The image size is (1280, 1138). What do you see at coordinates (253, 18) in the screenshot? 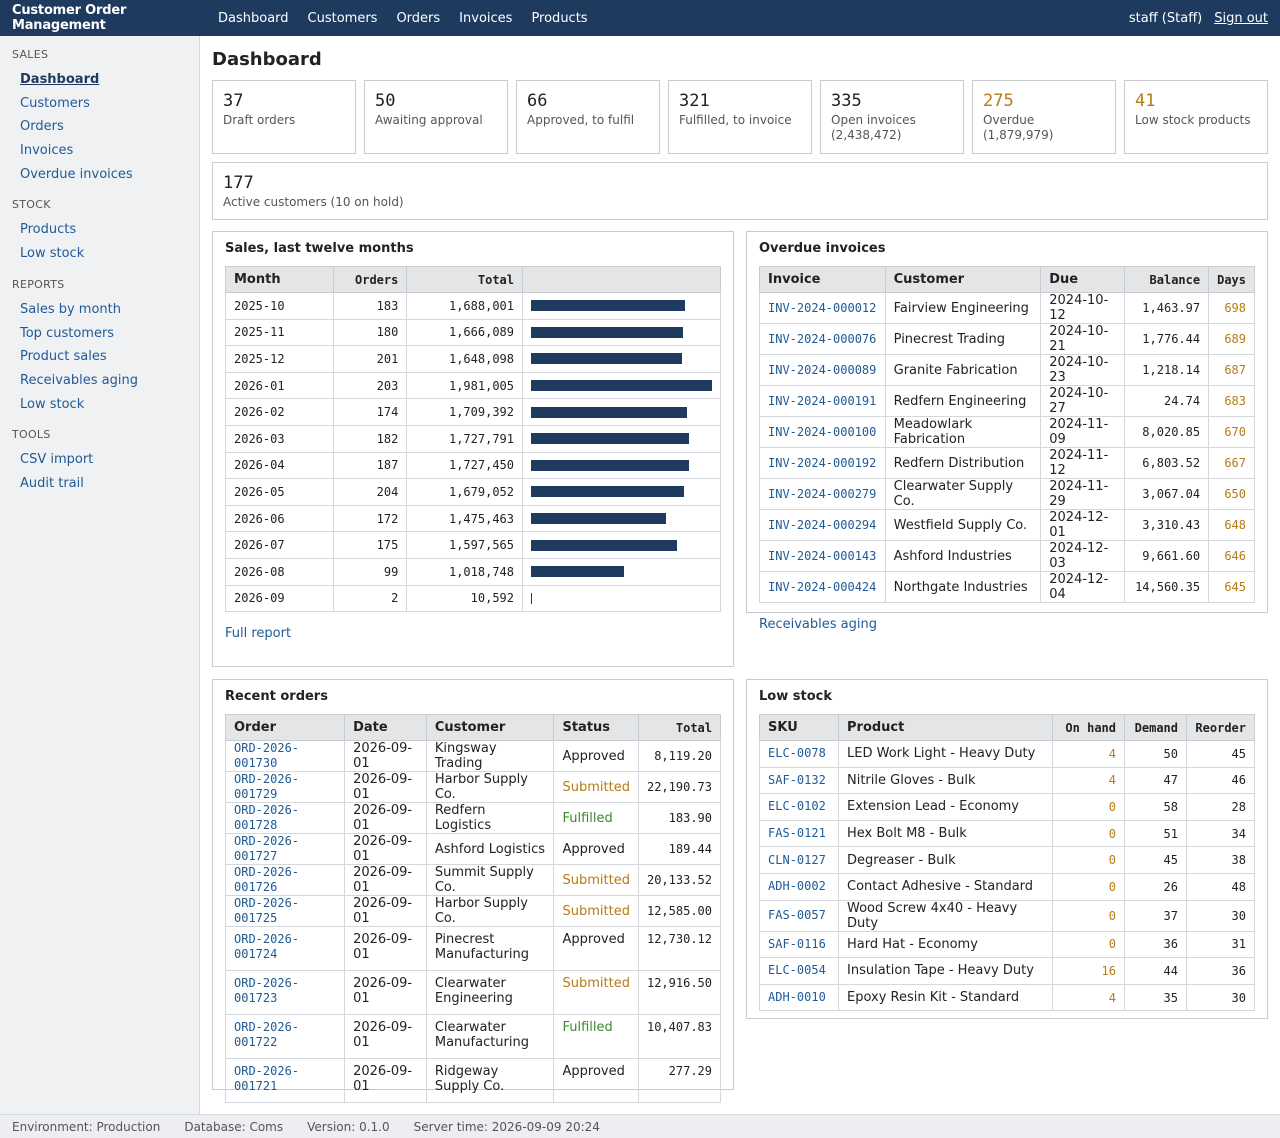
I see `topnav-dashboard: Dashboard` at bounding box center [253, 18].